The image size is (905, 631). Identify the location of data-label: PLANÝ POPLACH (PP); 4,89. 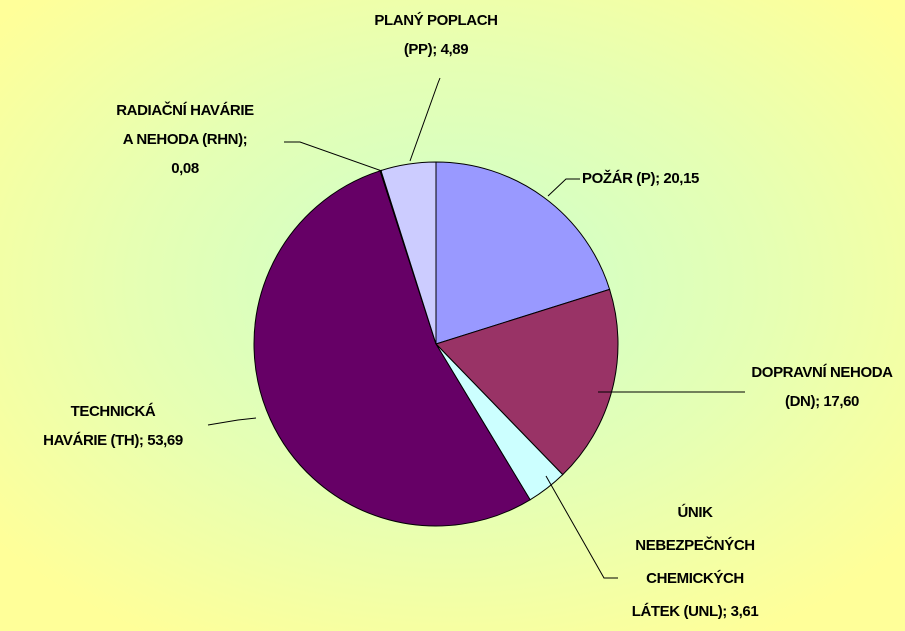
(435, 34).